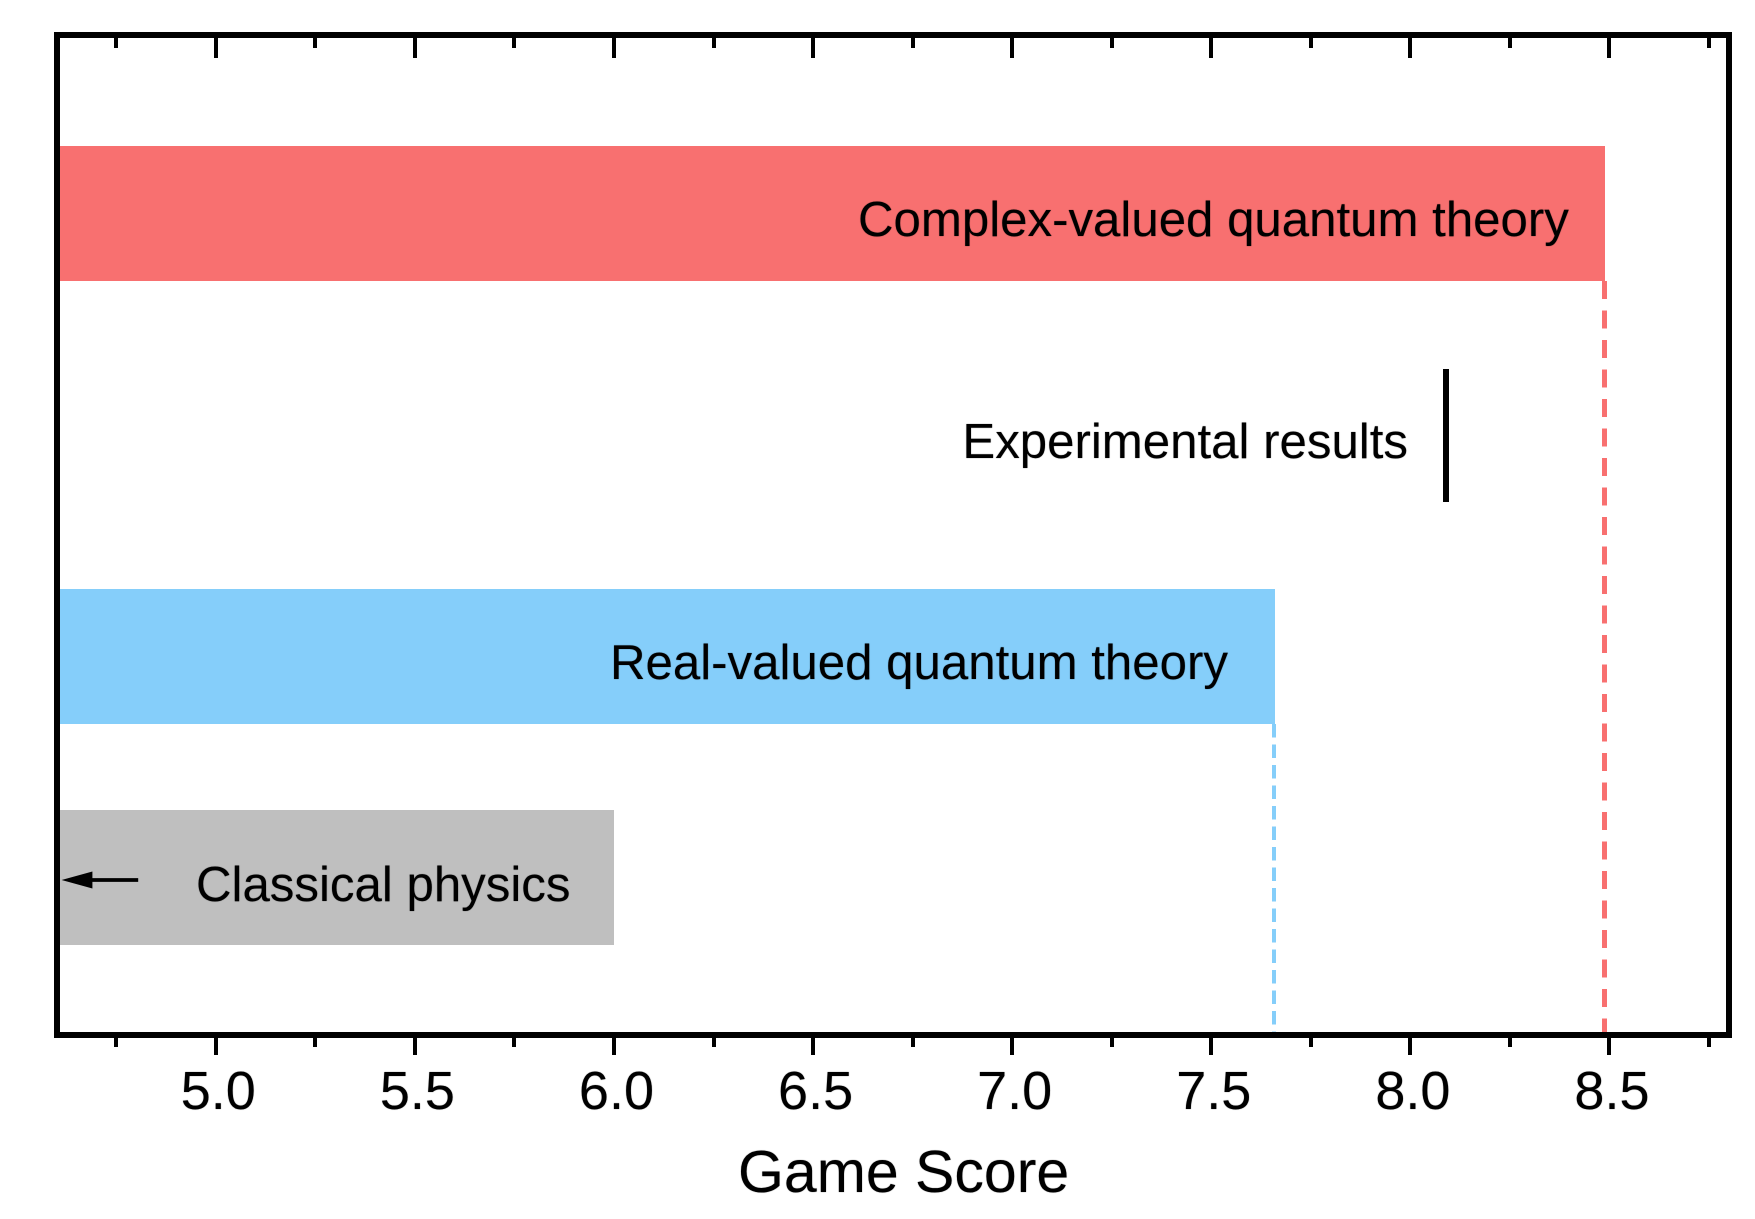 Image resolution: width=1755 pixels, height=1219 pixels. What do you see at coordinates (100, 880) in the screenshot?
I see `left-arrow-icon` at bounding box center [100, 880].